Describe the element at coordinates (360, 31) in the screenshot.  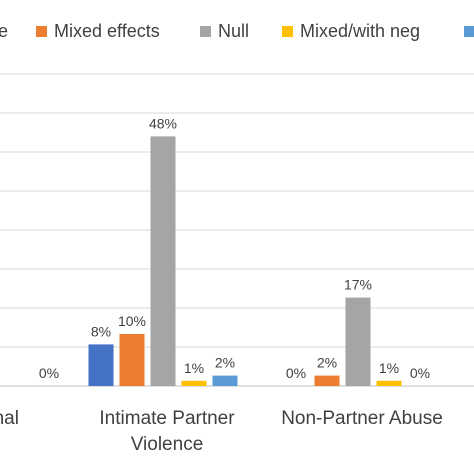
I see `legend-label: Mixed/with neg` at that location.